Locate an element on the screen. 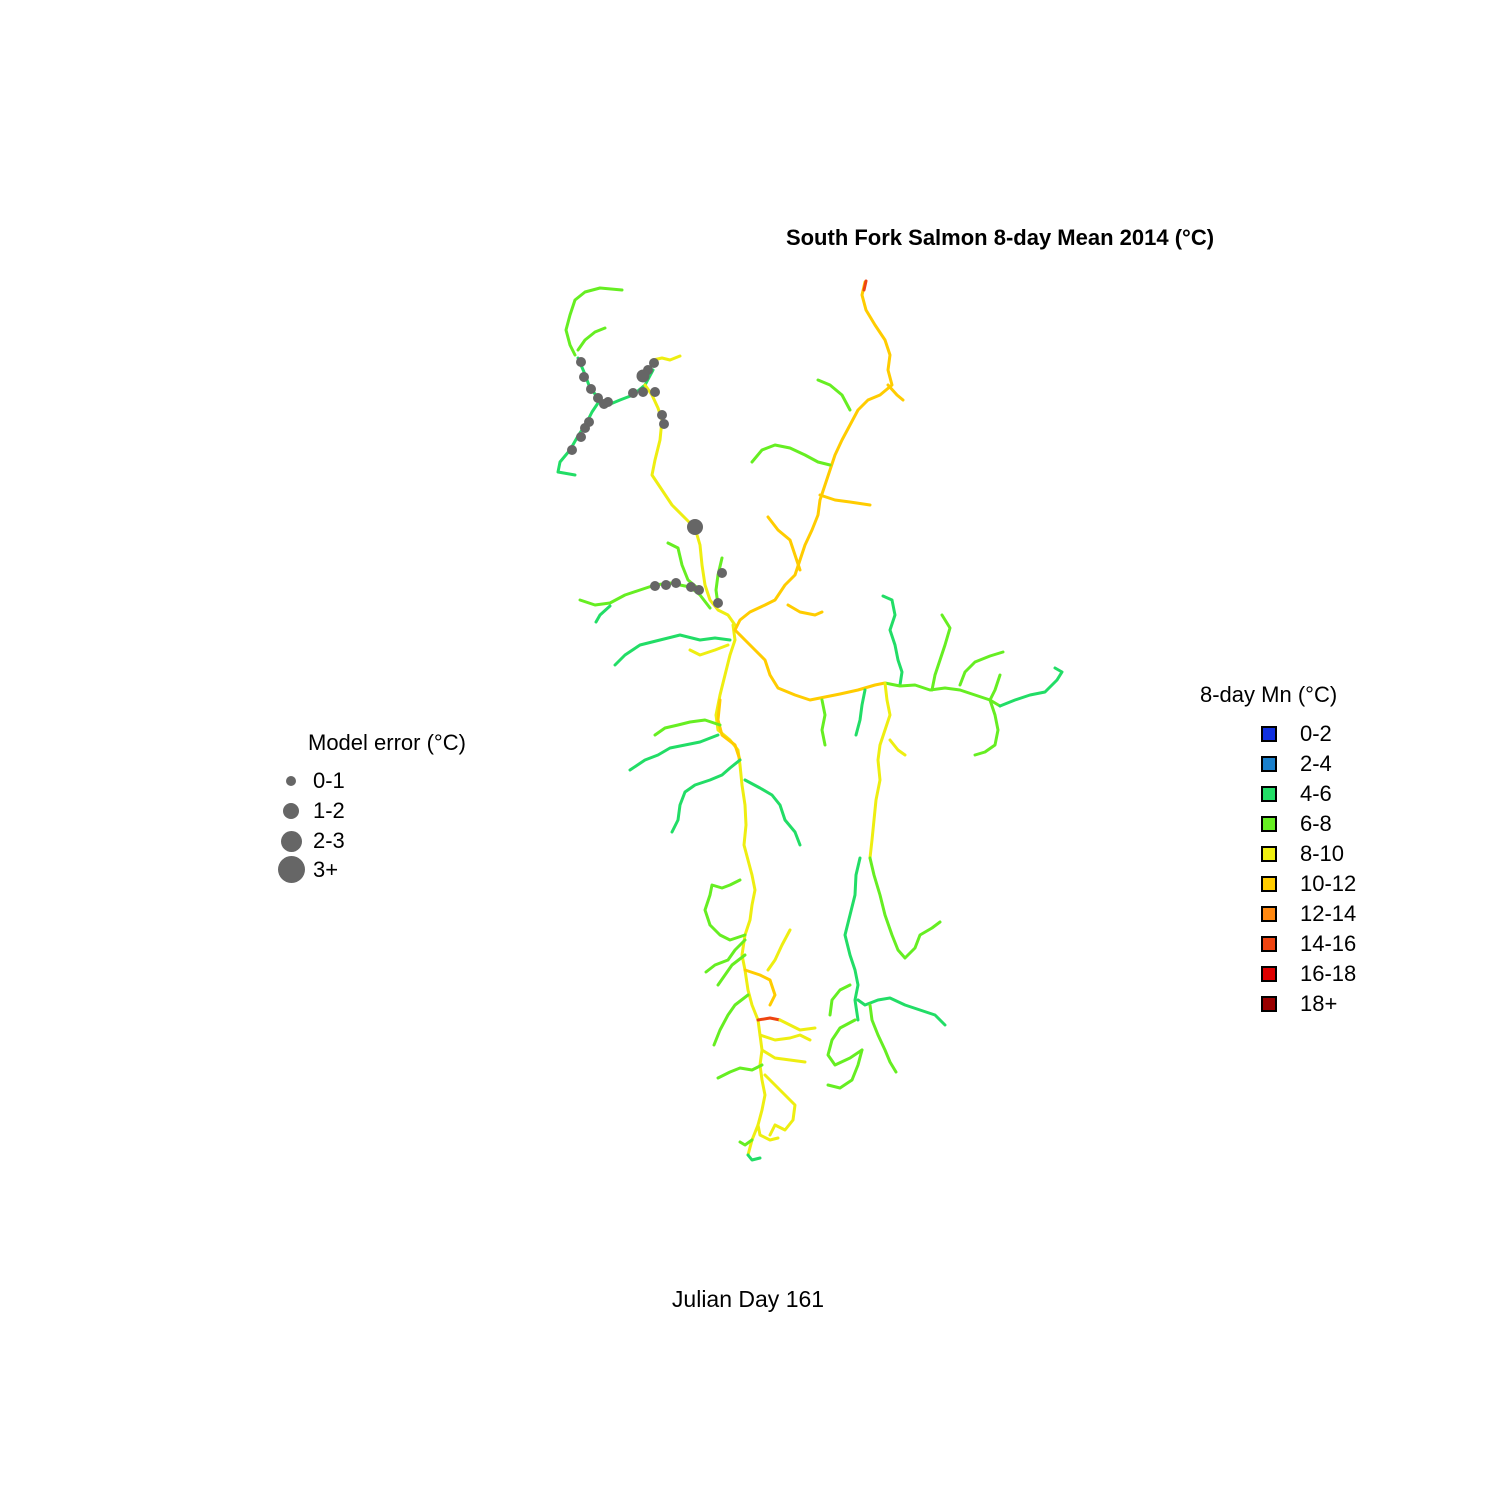  model-error-legend-item: 2-3 is located at coordinates (310, 841).